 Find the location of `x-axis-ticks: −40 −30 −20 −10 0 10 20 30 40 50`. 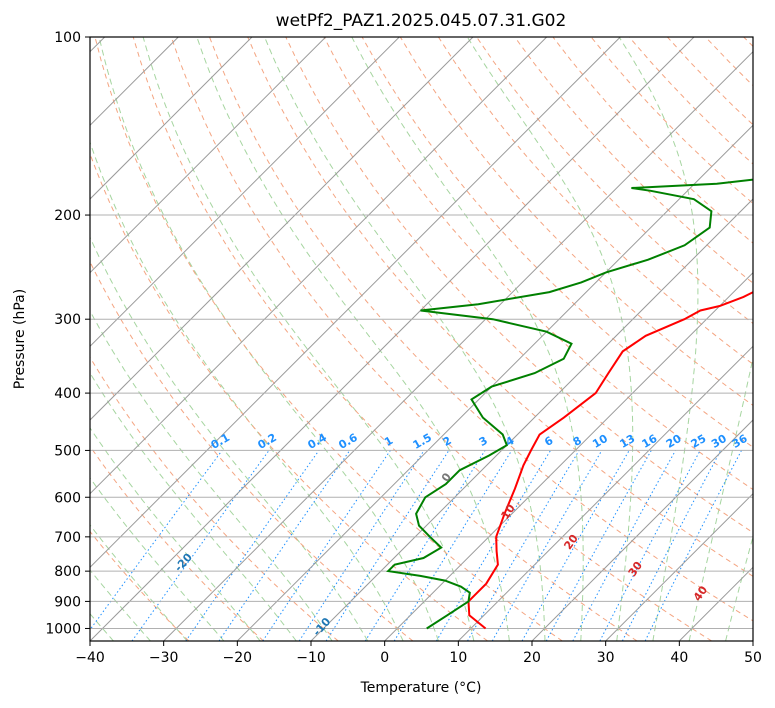

x-axis-ticks: −40 −30 −20 −10 0 10 20 30 40 50 is located at coordinates (418, 653).